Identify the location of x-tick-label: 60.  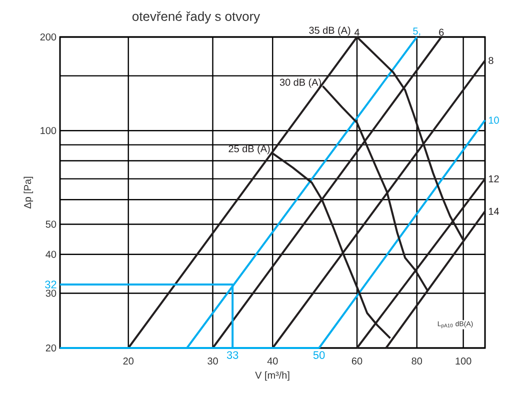
(357, 361).